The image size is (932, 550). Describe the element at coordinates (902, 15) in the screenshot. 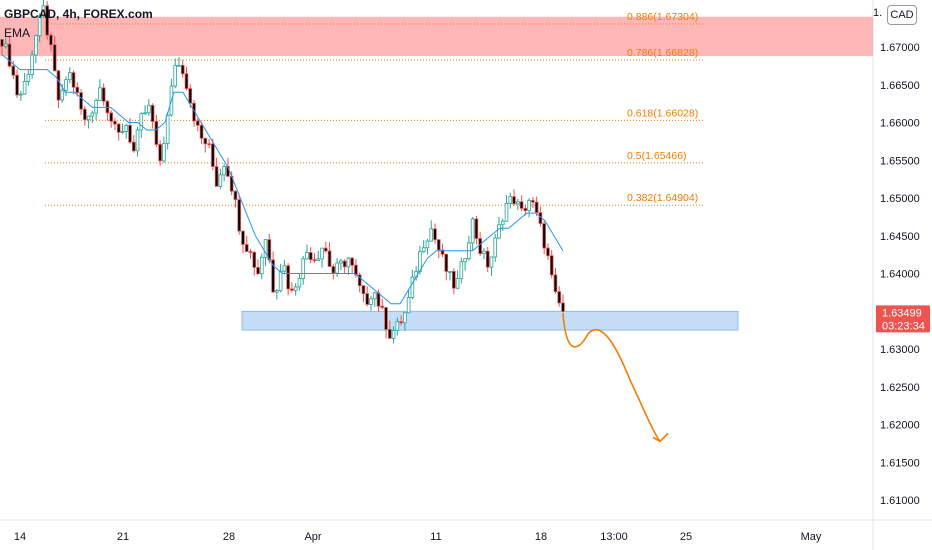

I see `currency-button: CAD` at that location.